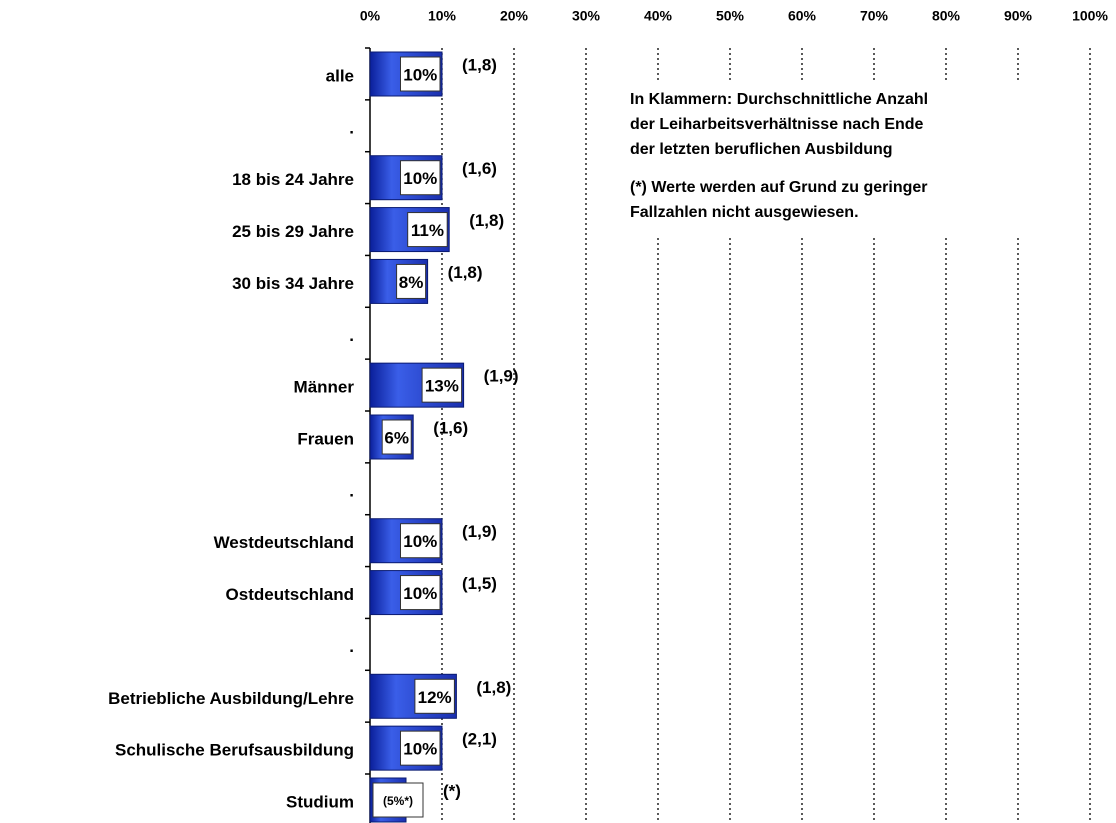 The image size is (1116, 823). What do you see at coordinates (293, 231) in the screenshot?
I see `category-label: 25 bis 29 Jahre` at bounding box center [293, 231].